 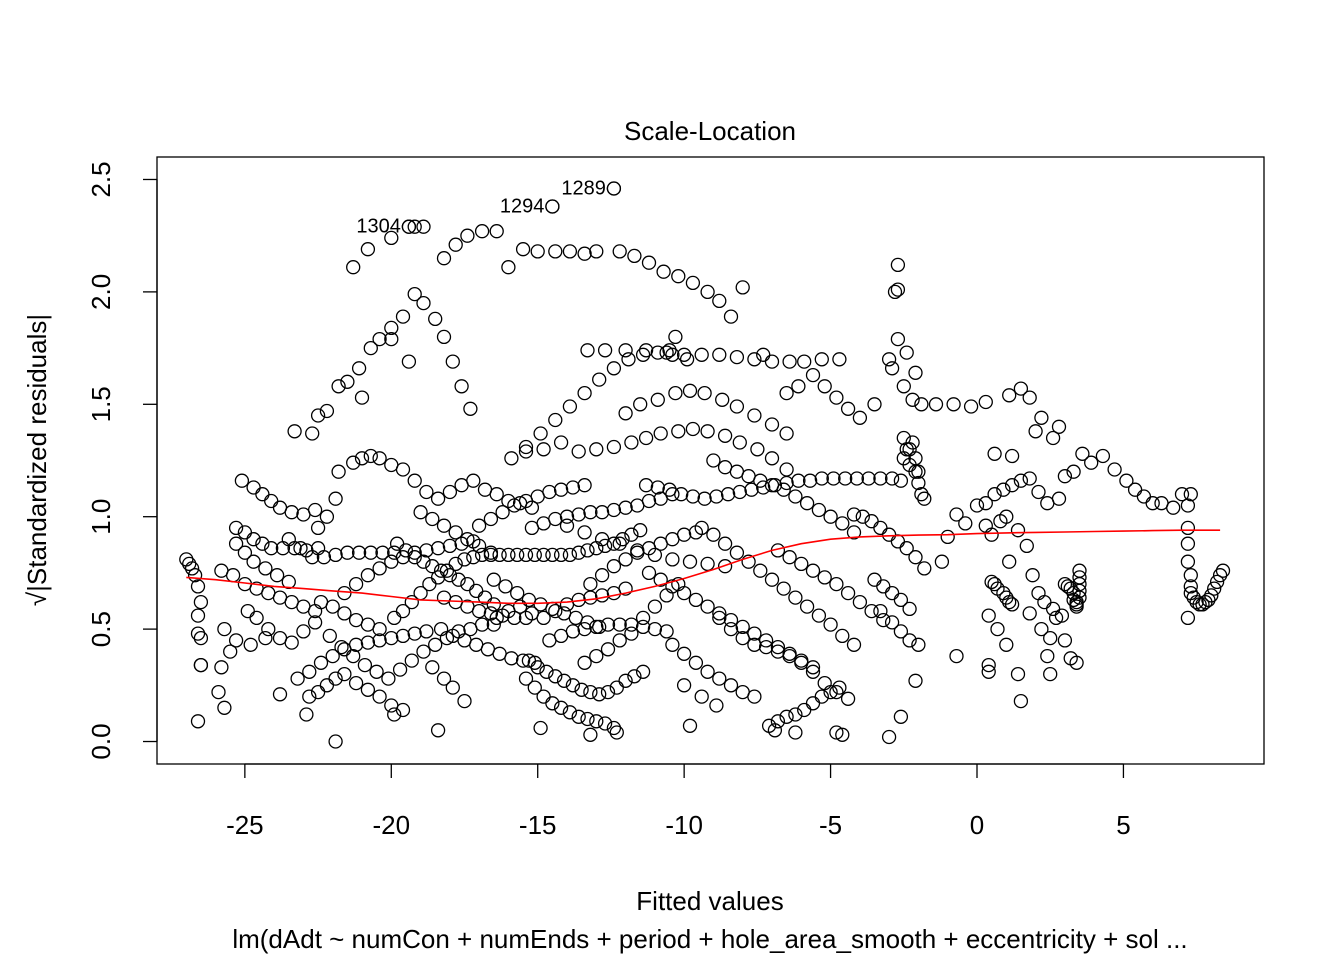 What do you see at coordinates (101, 179) in the screenshot?
I see `y-tick-label: 2.5` at bounding box center [101, 179].